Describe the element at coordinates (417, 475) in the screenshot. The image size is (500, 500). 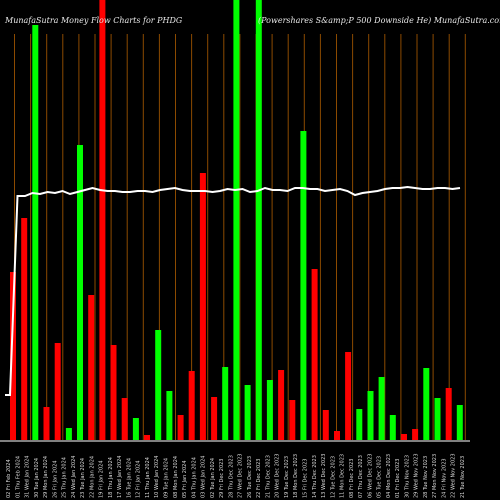
I see `x-tick-label: 29 Wed Nov 2023` at that location.